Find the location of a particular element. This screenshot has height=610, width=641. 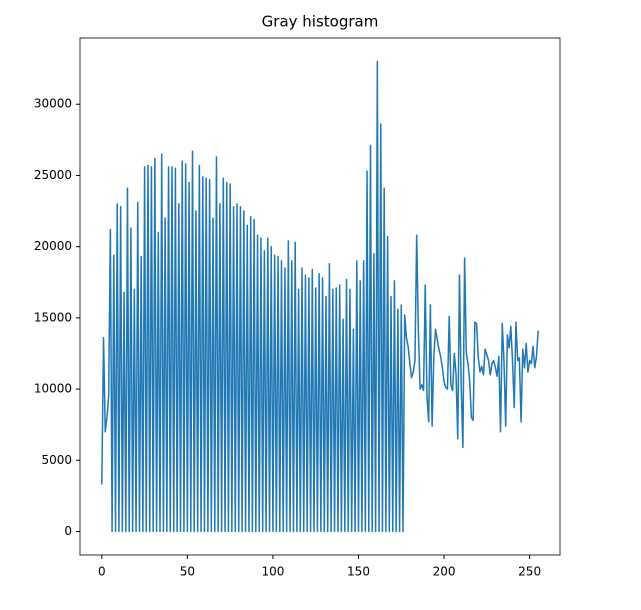

y-tick-label: 0 is located at coordinates (68, 531).